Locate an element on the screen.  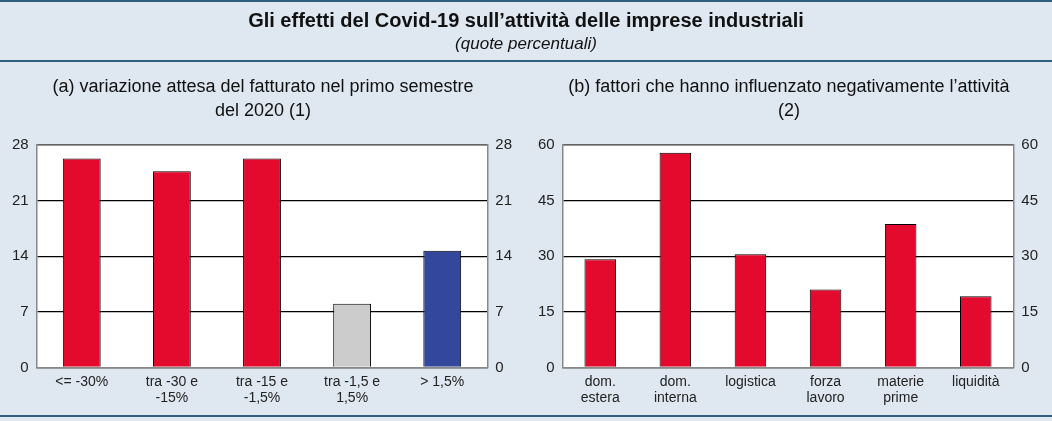
chart-title: (a) variazione attesa del fatturato nel primo semestre del 2020 (1) is located at coordinates (263, 98).